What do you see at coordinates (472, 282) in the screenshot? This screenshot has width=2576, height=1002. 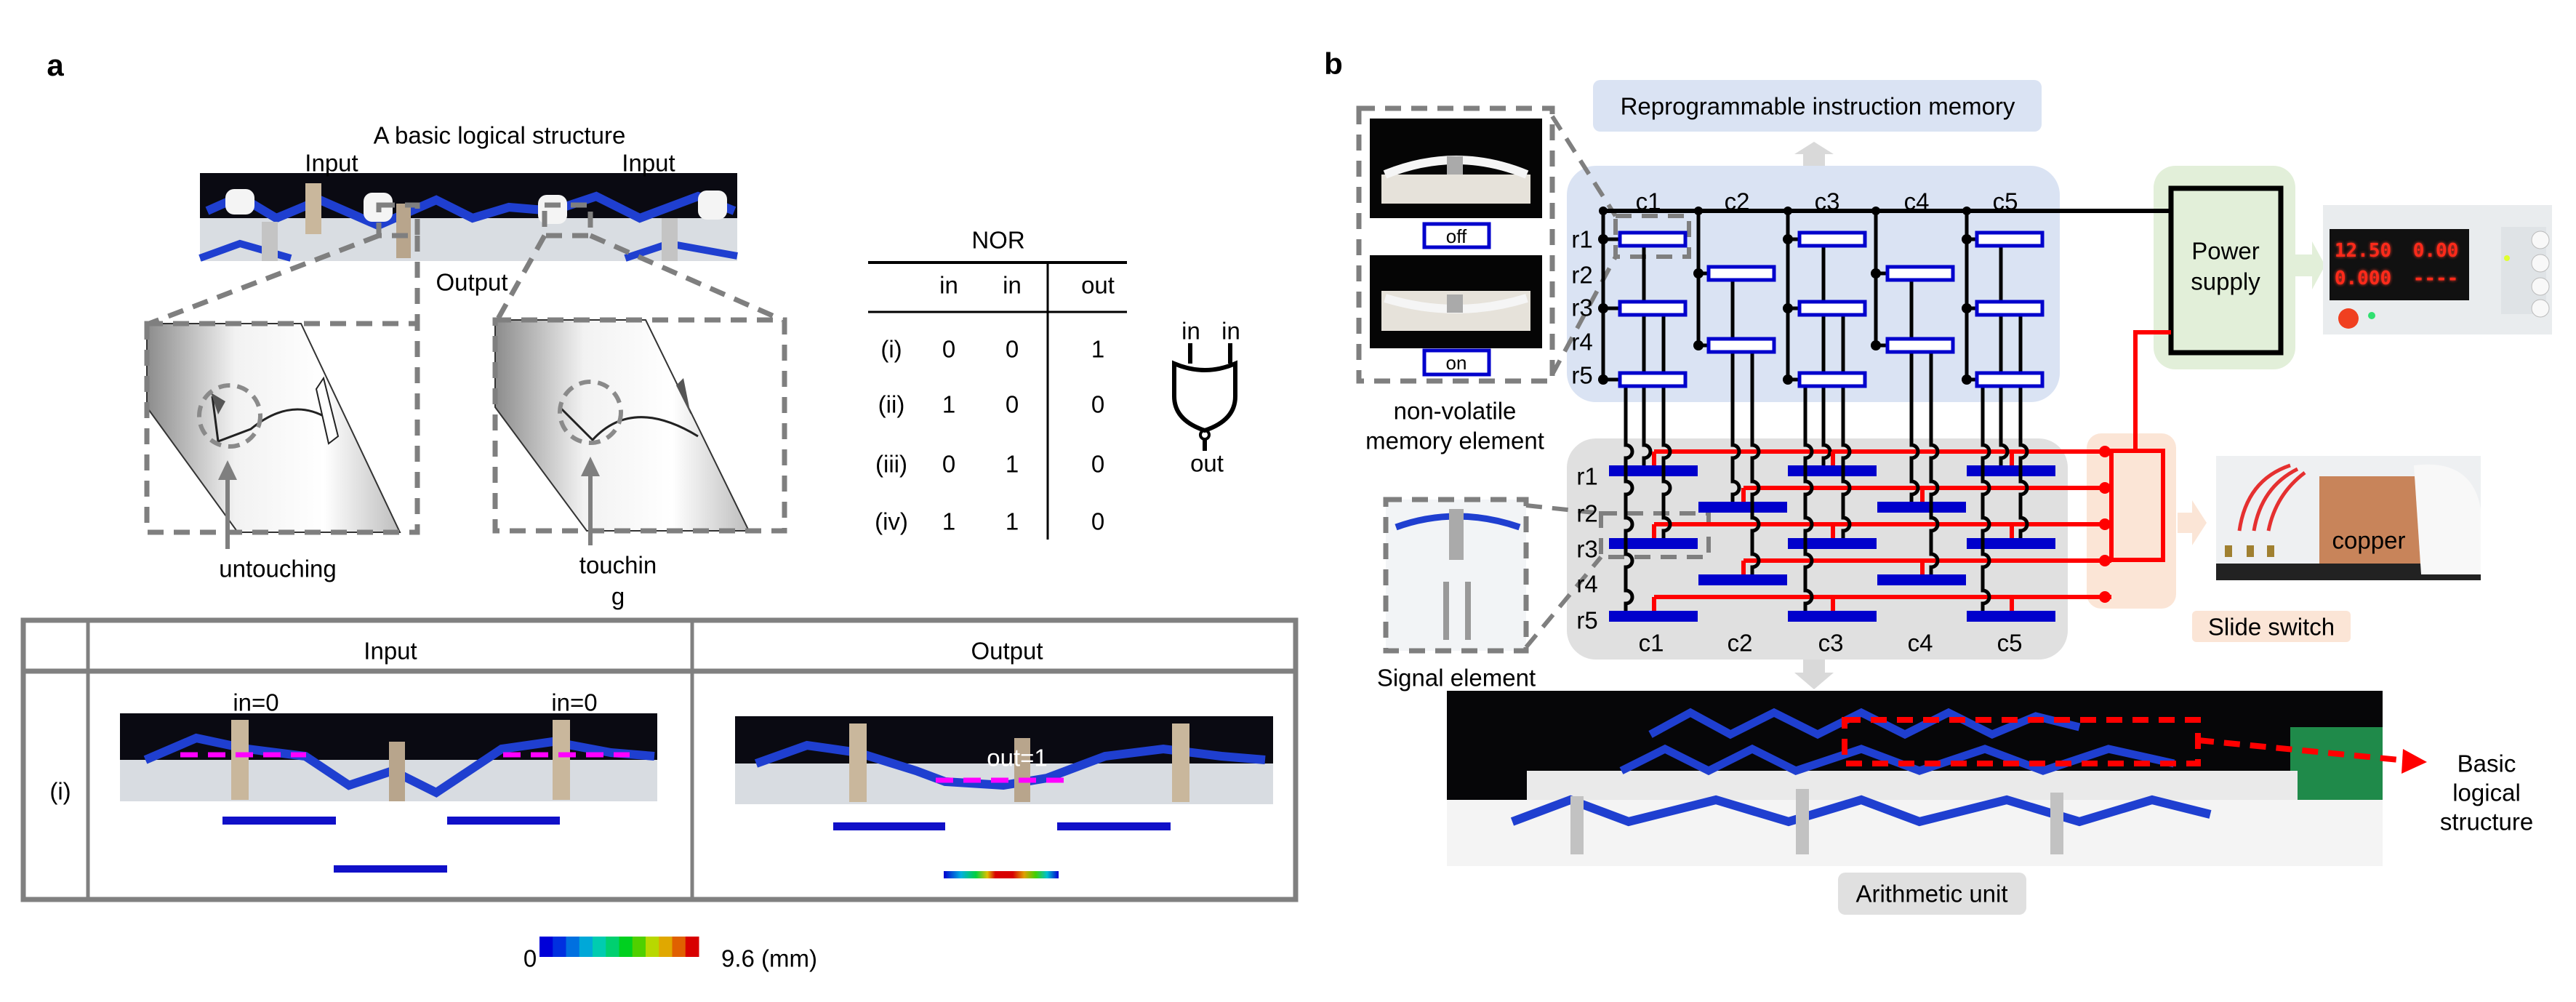 I see `output-label: Output` at bounding box center [472, 282].